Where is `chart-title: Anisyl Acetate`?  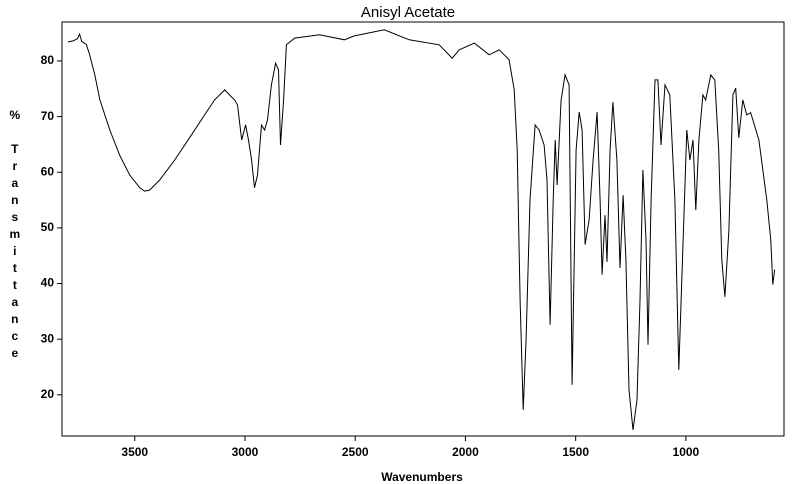
chart-title: Anisyl Acetate is located at coordinates (408, 12).